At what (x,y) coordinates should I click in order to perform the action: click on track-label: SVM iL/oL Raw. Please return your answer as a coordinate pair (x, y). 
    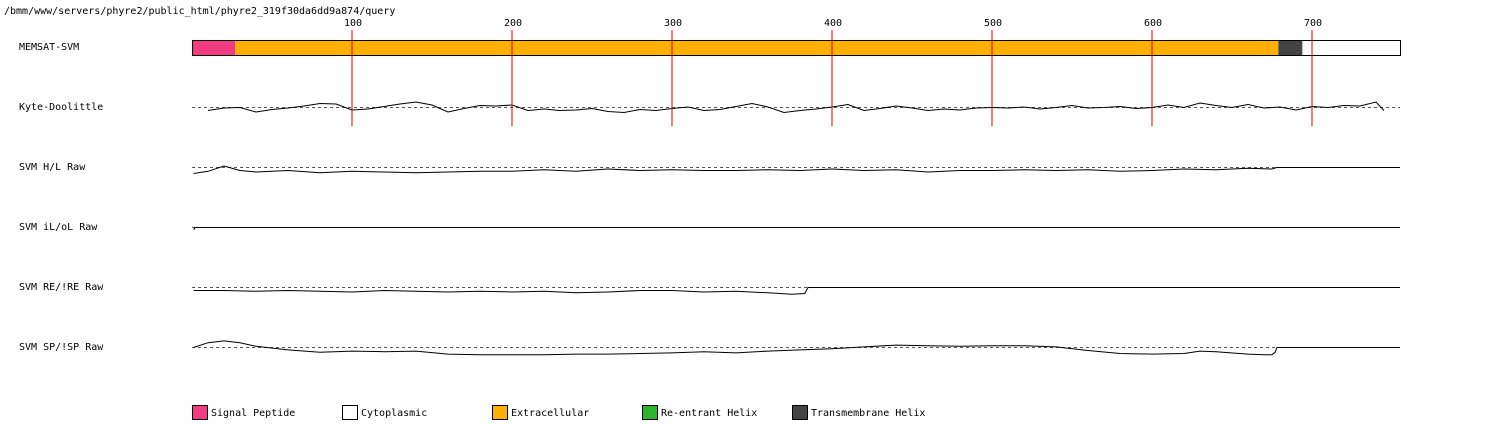
    Looking at the image, I should click on (58, 227).